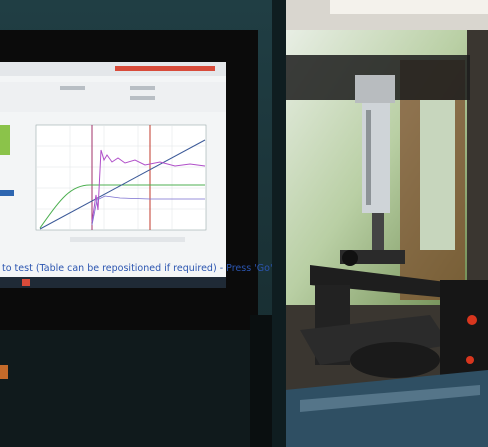 The width and height of the screenshot is (488, 447). What do you see at coordinates (378, 235) in the screenshot?
I see `shaft` at bounding box center [378, 235].